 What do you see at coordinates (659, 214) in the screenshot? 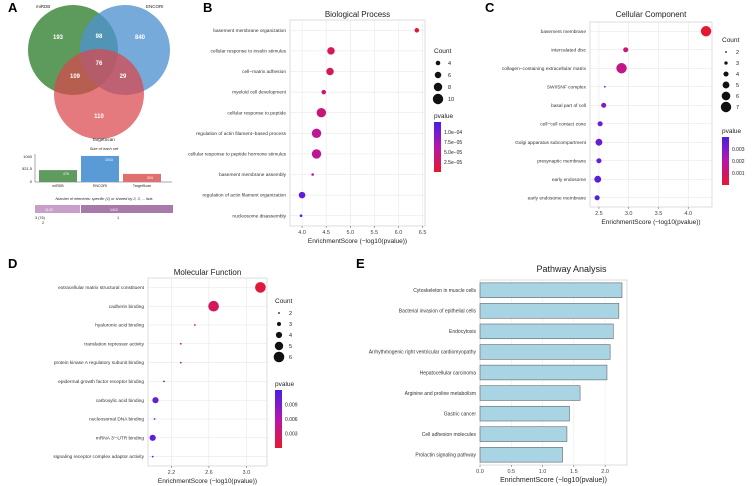
I see `x-tick-label: 3.5` at bounding box center [659, 214].